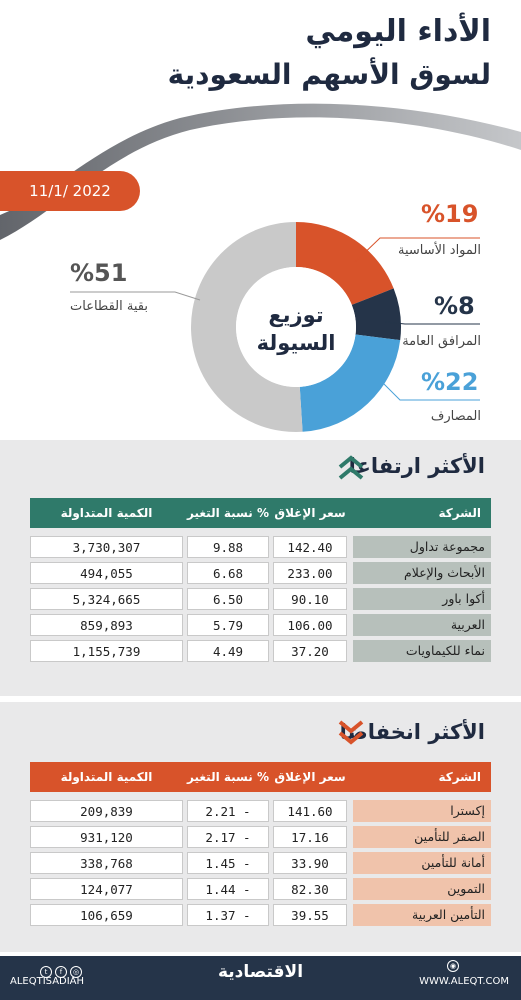 This screenshot has height=1000, width=521. Describe the element at coordinates (310, 651) in the screenshot. I see `cell-close: 37.20` at that location.